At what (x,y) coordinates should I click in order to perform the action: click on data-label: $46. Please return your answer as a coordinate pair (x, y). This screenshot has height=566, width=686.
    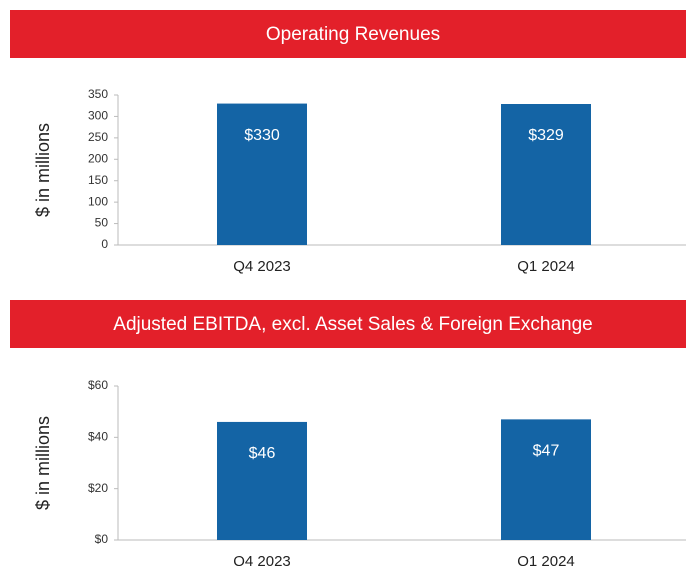
    Looking at the image, I should click on (262, 453).